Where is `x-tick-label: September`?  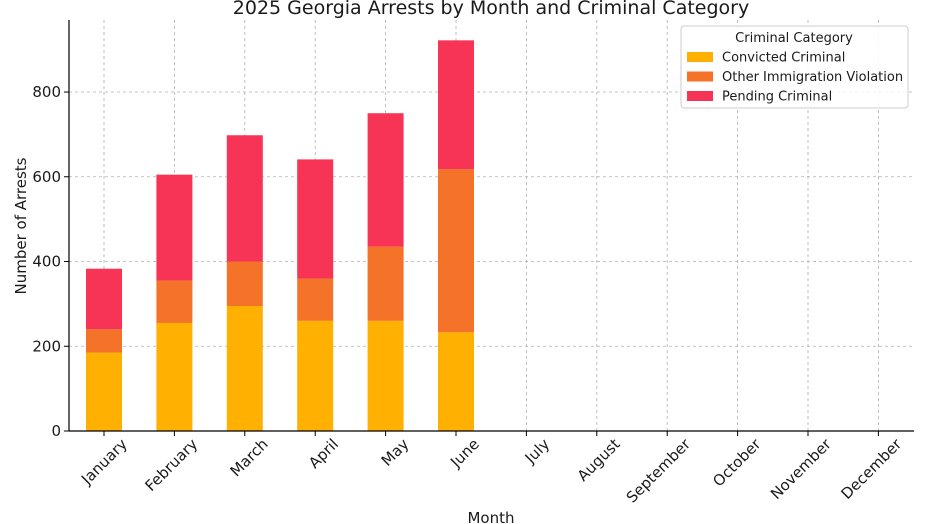
x-tick-label: September is located at coordinates (659, 471).